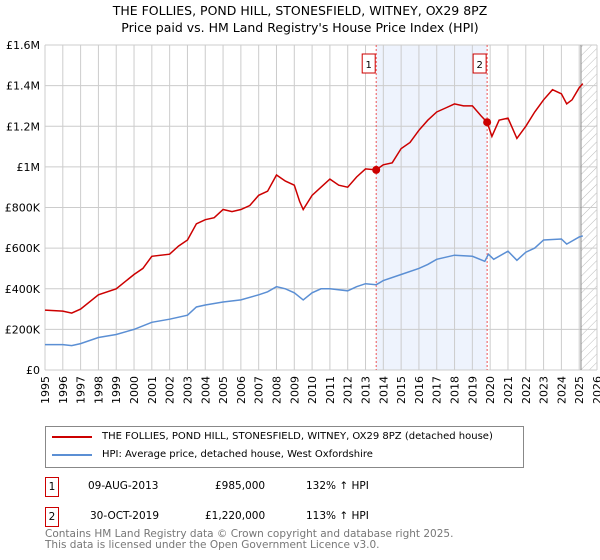 The height and width of the screenshot is (560, 600). Describe the element at coordinates (294, 390) in the screenshot. I see `x-tick-label: 2009` at that location.